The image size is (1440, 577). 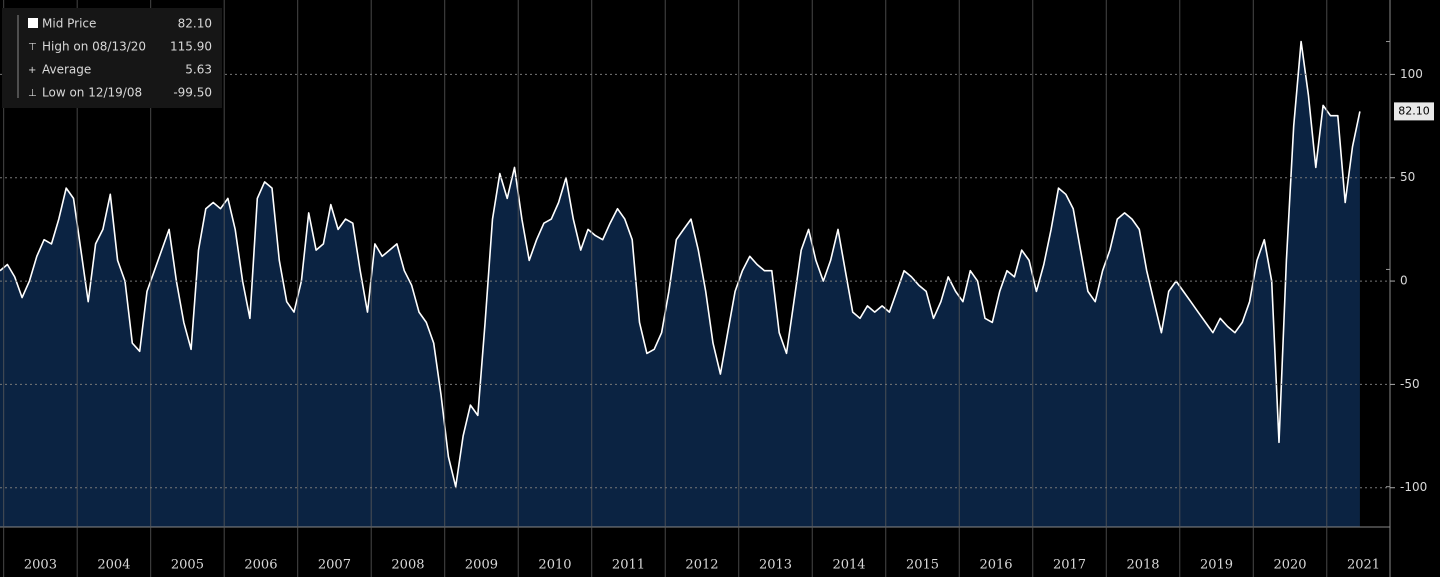 I want to click on legend-swatch, so click(x=33, y=23).